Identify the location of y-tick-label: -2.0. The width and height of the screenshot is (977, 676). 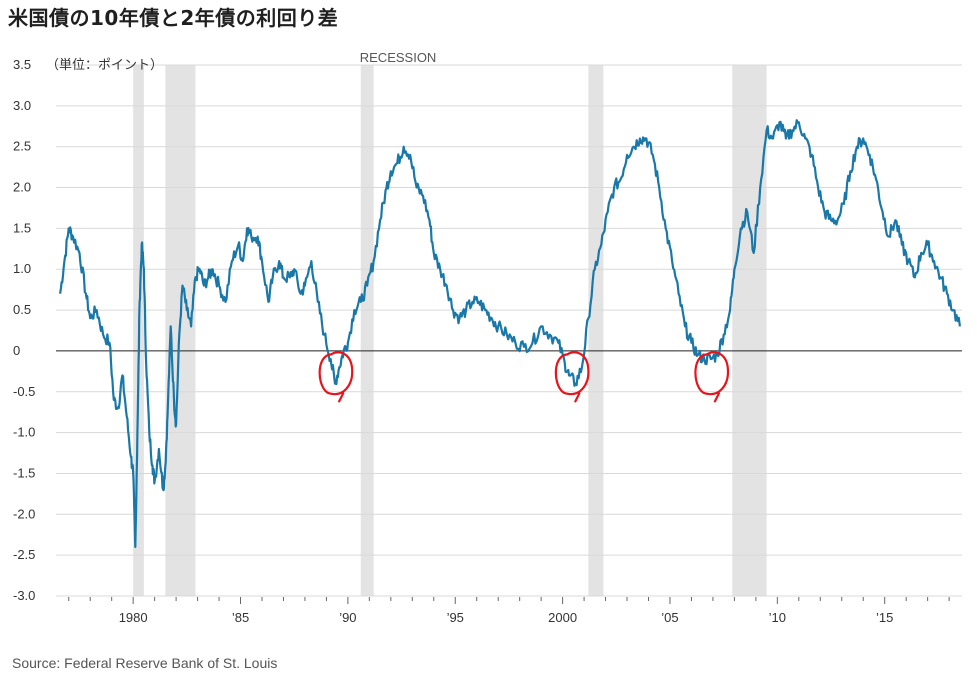
(24, 513).